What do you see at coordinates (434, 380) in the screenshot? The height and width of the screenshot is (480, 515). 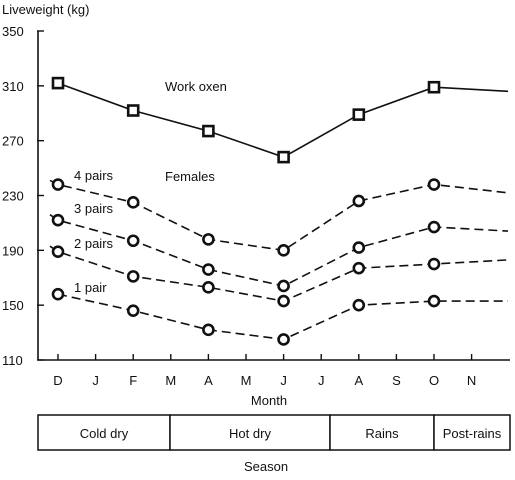 I see `x-tick-label: O` at bounding box center [434, 380].